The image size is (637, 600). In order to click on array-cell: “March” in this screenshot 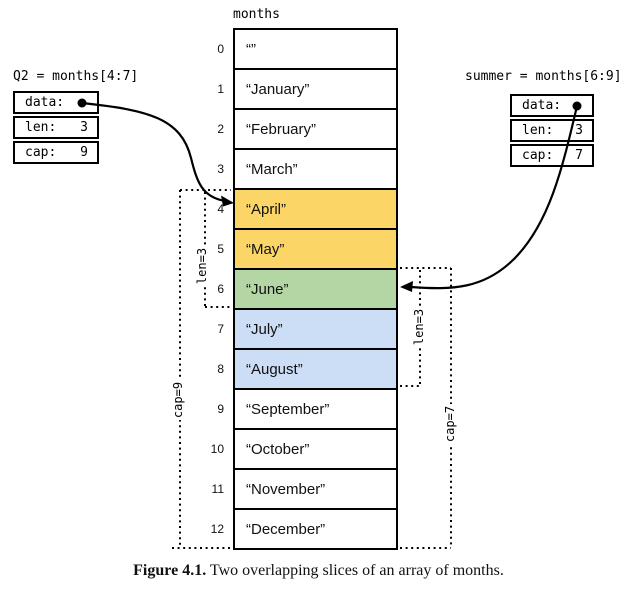, I will do `click(315, 169)`.